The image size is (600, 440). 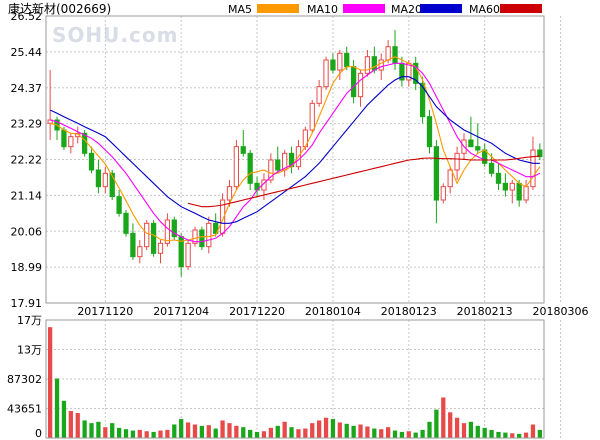 I want to click on legend-label-ma20: MA20, so click(x=406, y=9).